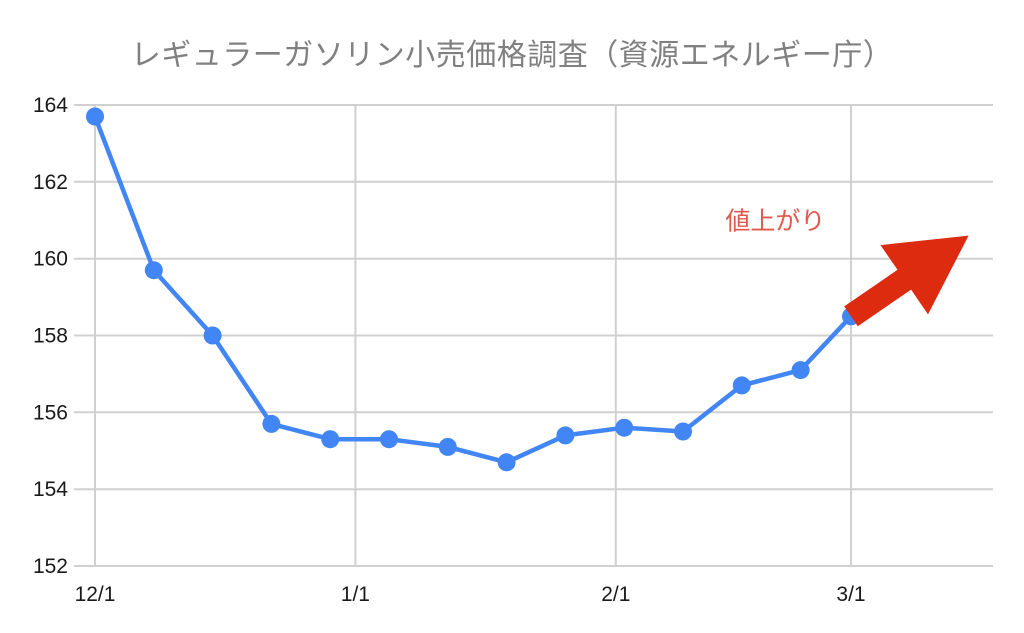 The width and height of the screenshot is (1024, 633). I want to click on x-axis-tick-label: 1/1, so click(355, 594).